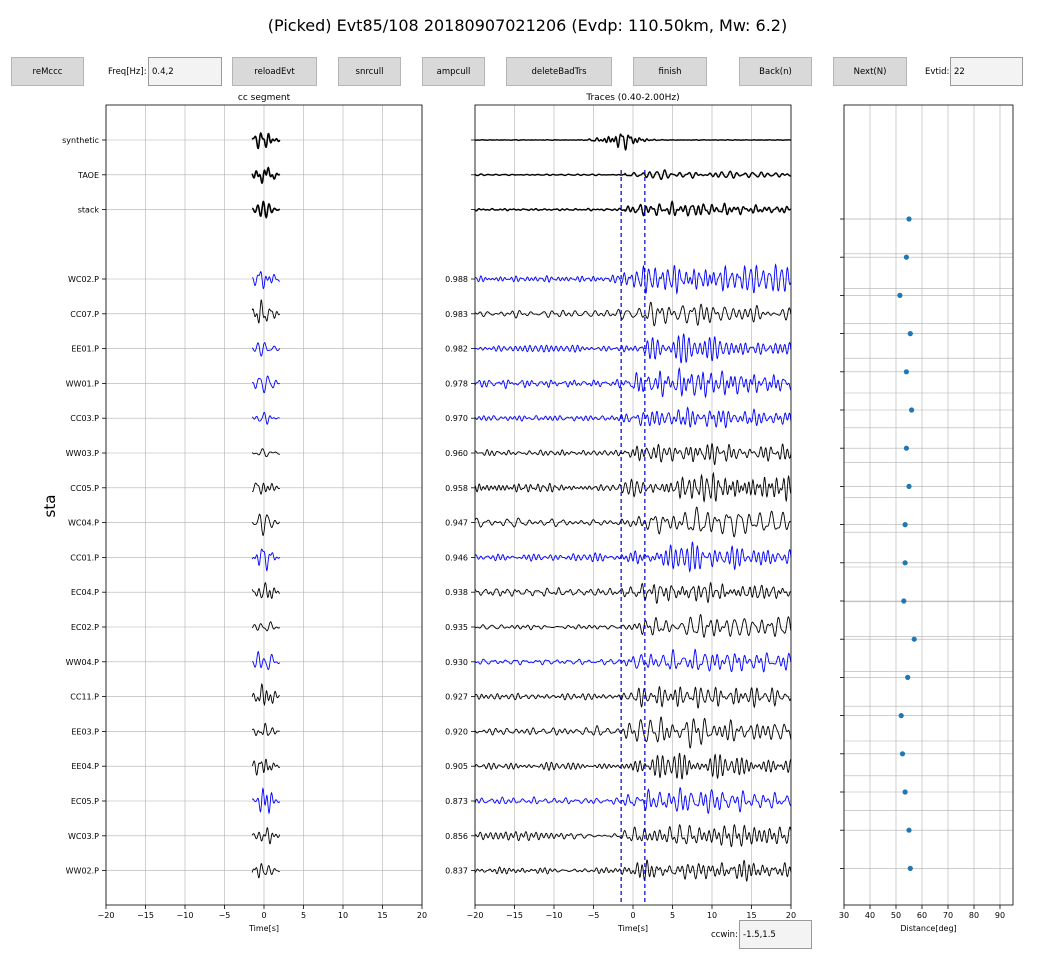 The width and height of the screenshot is (1055, 953). I want to click on cc-segment-tick-label: 0, so click(263, 915).